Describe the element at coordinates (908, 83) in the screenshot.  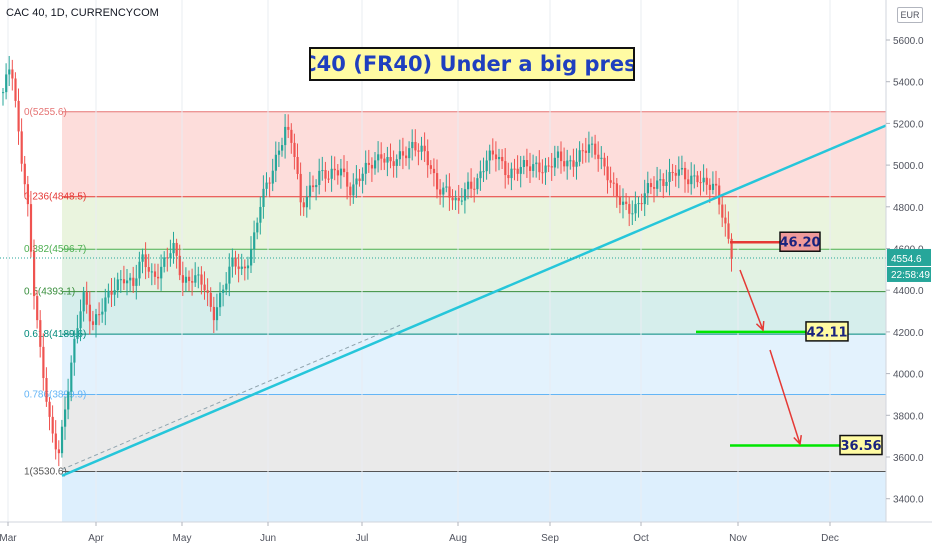
I see `y-tick-label: 5400.0` at that location.